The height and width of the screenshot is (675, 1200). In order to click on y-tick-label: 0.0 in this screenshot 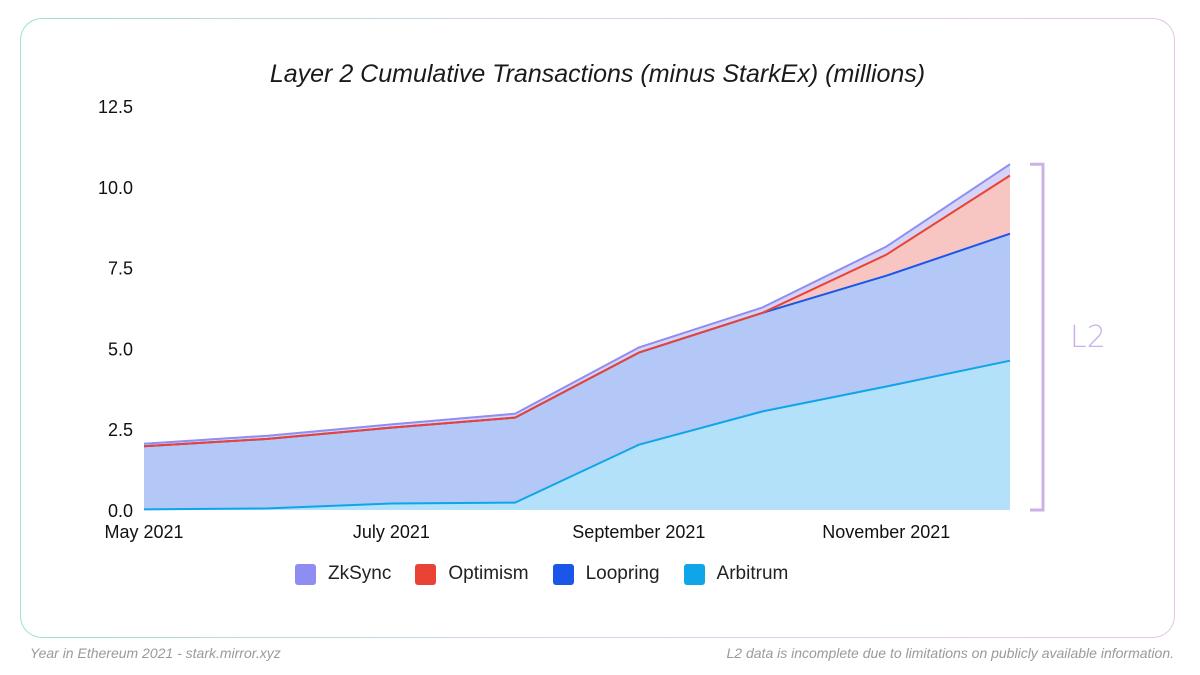, I will do `click(120, 511)`.